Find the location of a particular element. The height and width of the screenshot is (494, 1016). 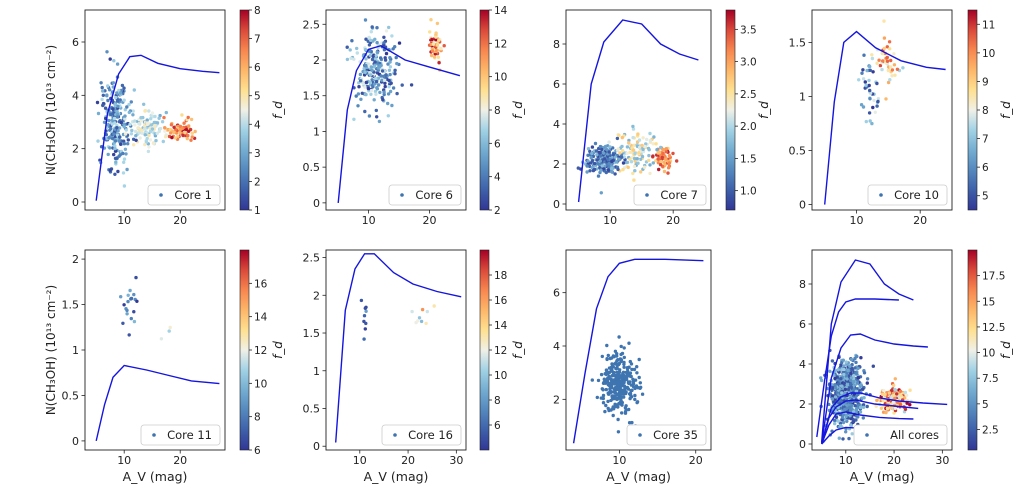

legend-box-core6 is located at coordinates (425, 195).